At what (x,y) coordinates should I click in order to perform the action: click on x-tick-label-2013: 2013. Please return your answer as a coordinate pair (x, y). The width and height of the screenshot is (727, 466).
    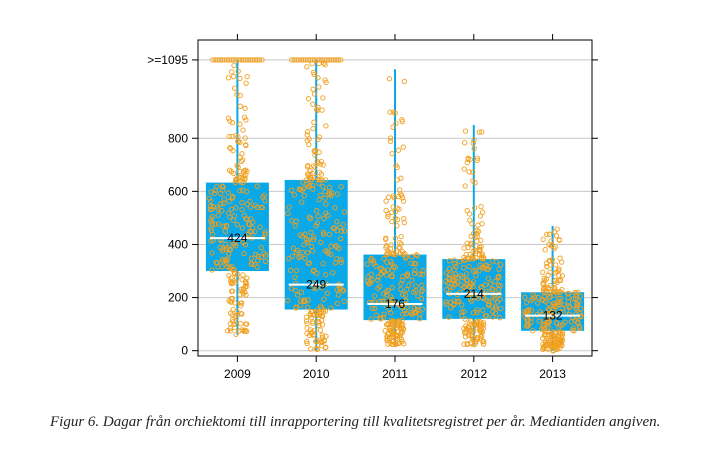
    Looking at the image, I should click on (552, 374).